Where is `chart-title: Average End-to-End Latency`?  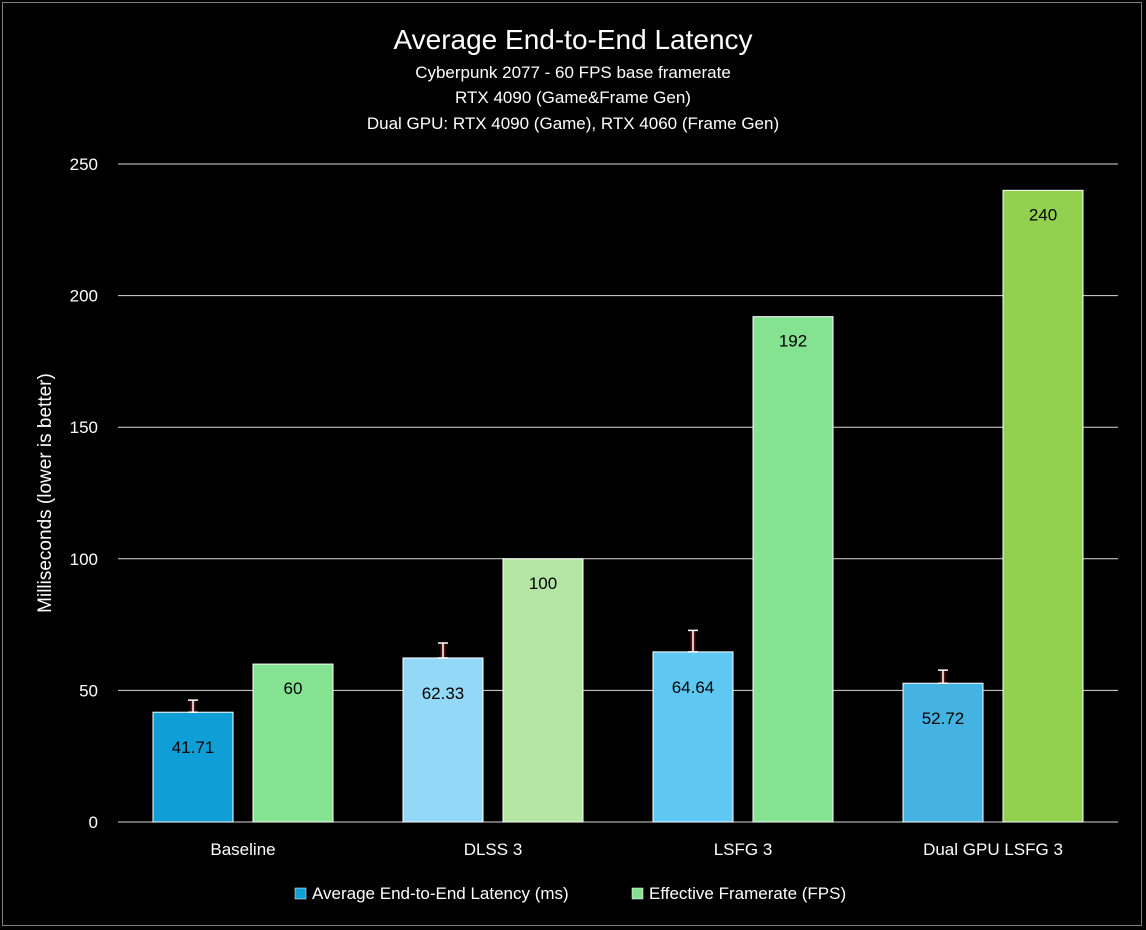 chart-title: Average End-to-End Latency is located at coordinates (572, 39).